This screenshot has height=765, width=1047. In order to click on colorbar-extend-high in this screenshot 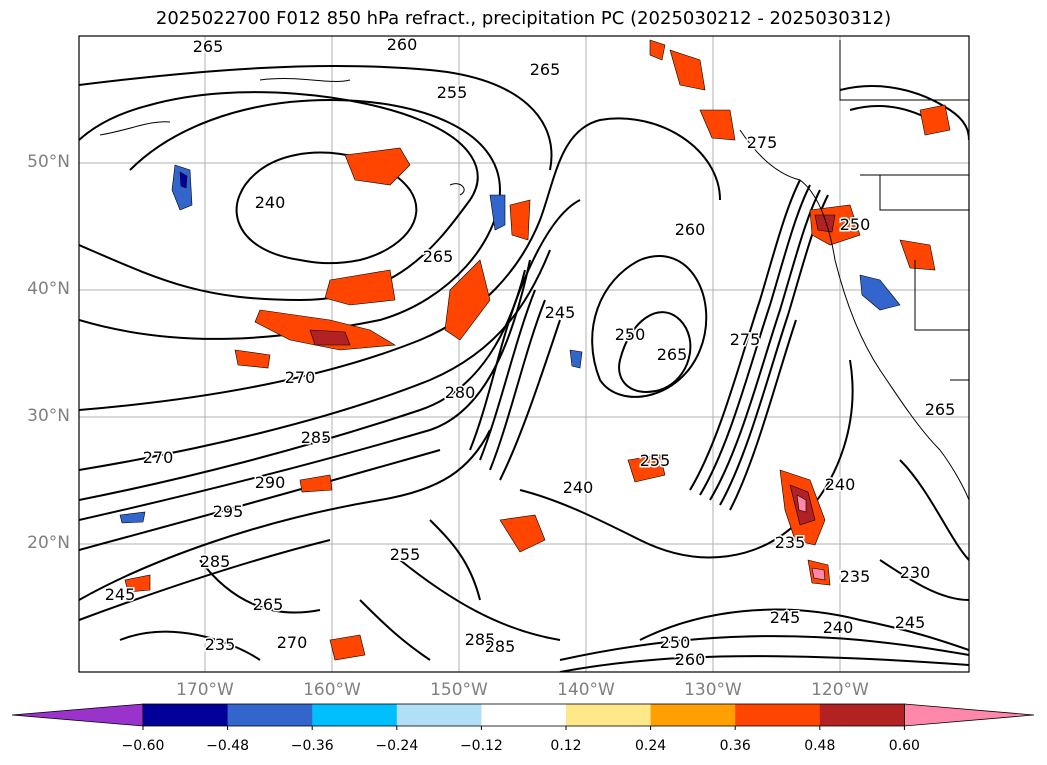, I will do `click(969, 715)`.